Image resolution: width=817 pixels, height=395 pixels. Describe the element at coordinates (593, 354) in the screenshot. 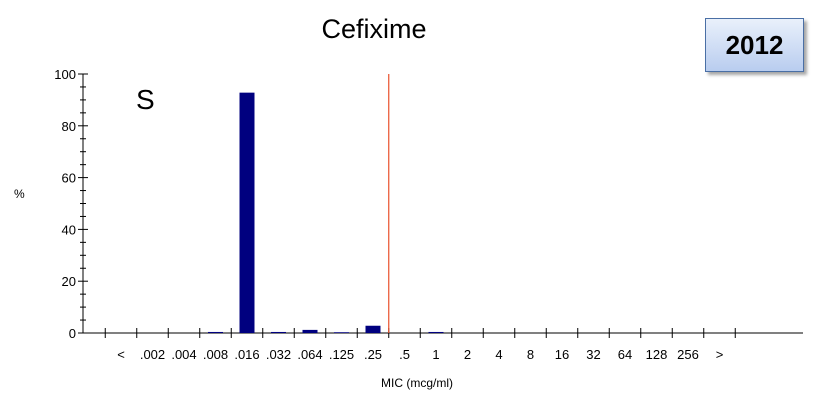

I see `x-tick-label: 32` at that location.